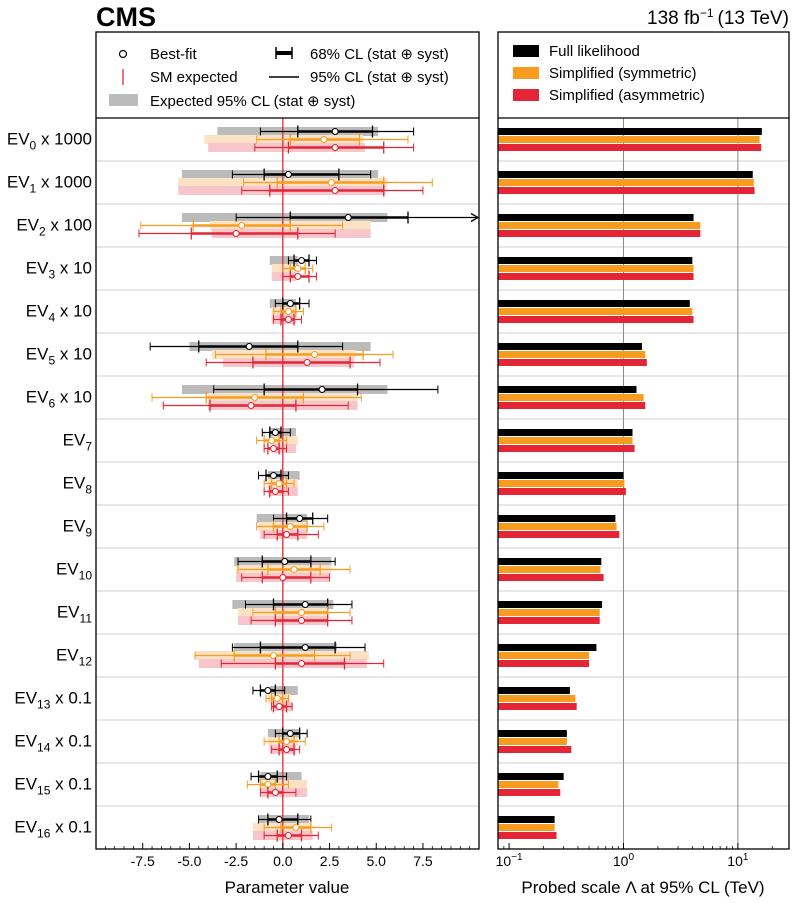  I want to click on row-label: EV9, so click(78, 528).